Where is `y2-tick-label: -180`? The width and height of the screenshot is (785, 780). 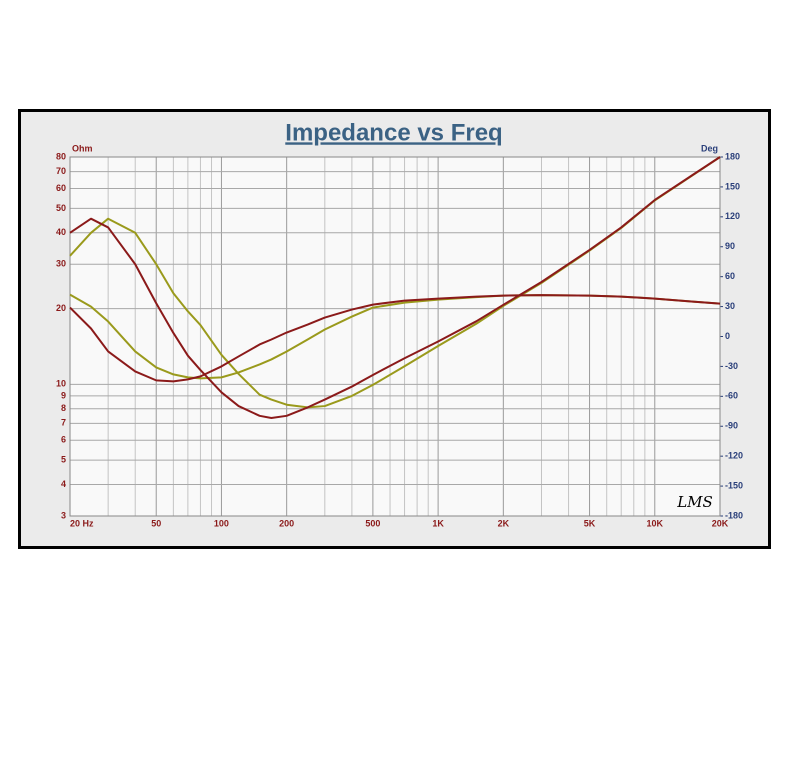
y2-tick-label: -180 is located at coordinates (734, 515).